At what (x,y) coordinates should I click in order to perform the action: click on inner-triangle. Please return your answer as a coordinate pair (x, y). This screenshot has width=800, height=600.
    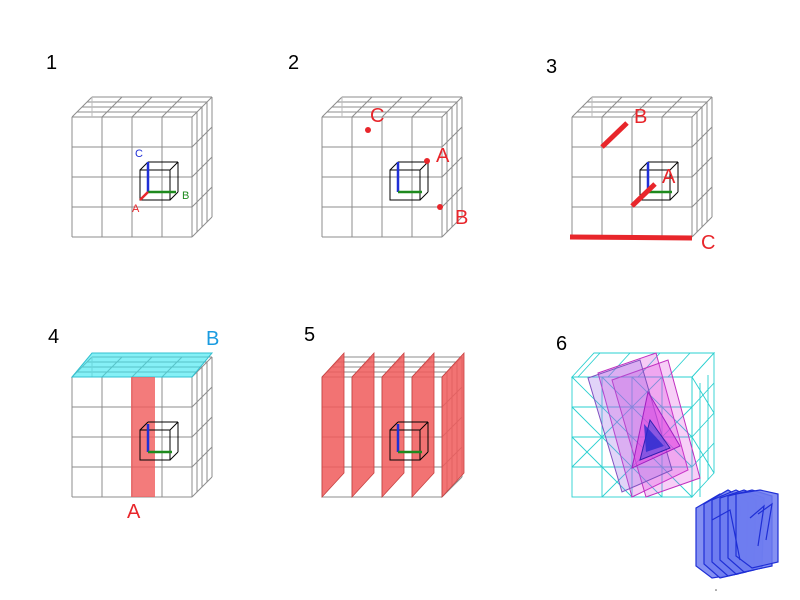
    Looking at the image, I should click on (654, 438).